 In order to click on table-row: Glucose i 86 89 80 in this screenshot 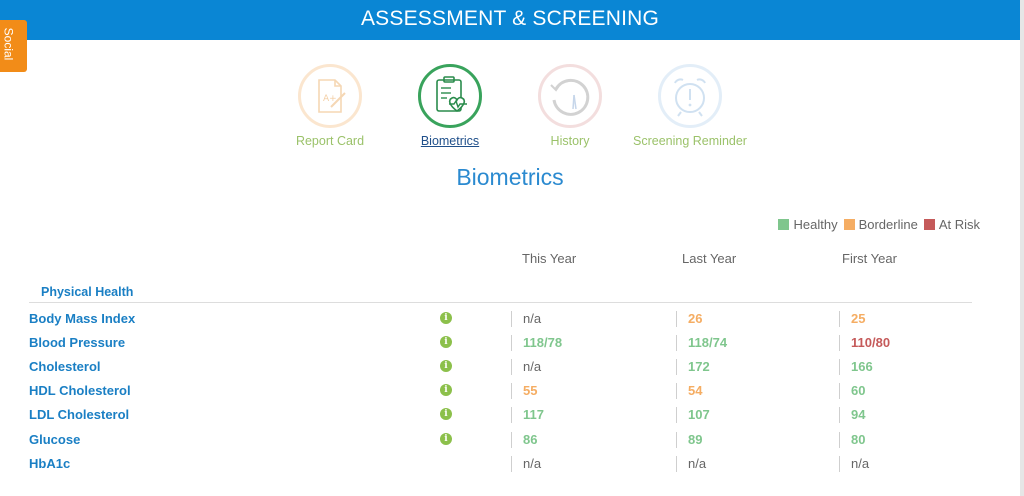, I will do `click(510, 441)`.